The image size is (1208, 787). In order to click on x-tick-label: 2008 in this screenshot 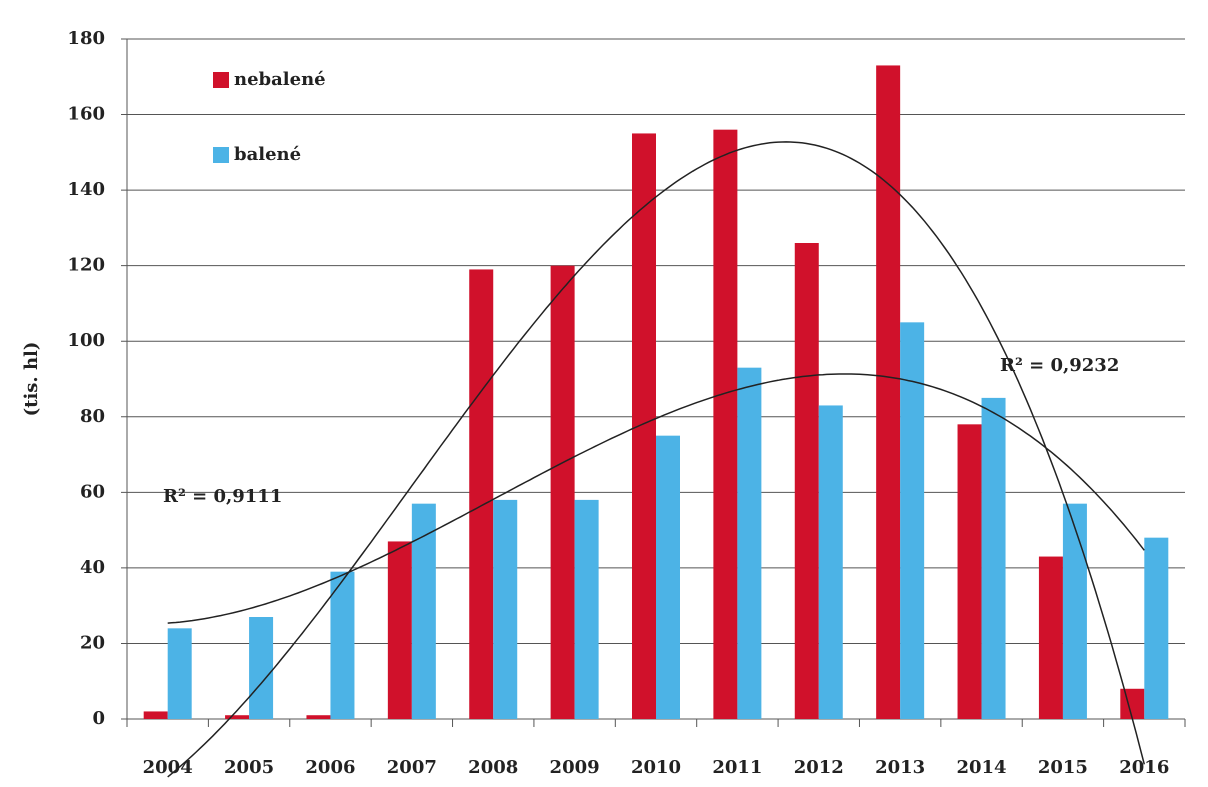, I will do `click(493, 767)`.